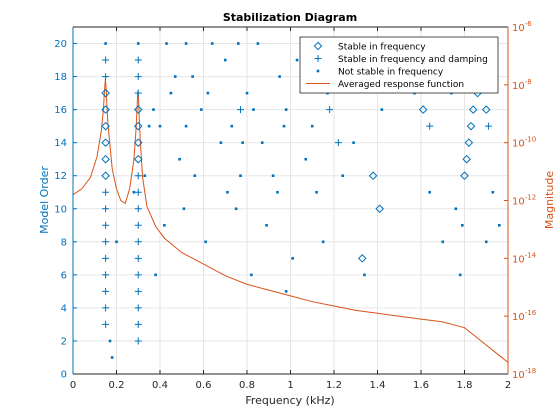 The height and width of the screenshot is (420, 560). Describe the element at coordinates (529, 24) in the screenshot. I see `tick-exponent: -6` at that location.